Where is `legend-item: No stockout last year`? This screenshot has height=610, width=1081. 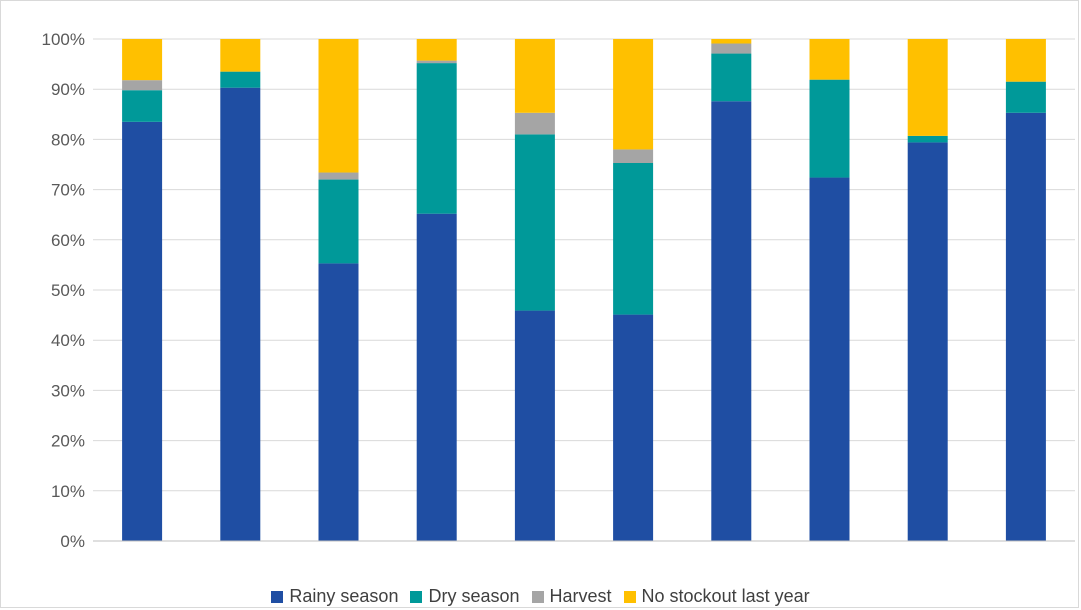
legend-item: No stockout last year is located at coordinates (717, 596).